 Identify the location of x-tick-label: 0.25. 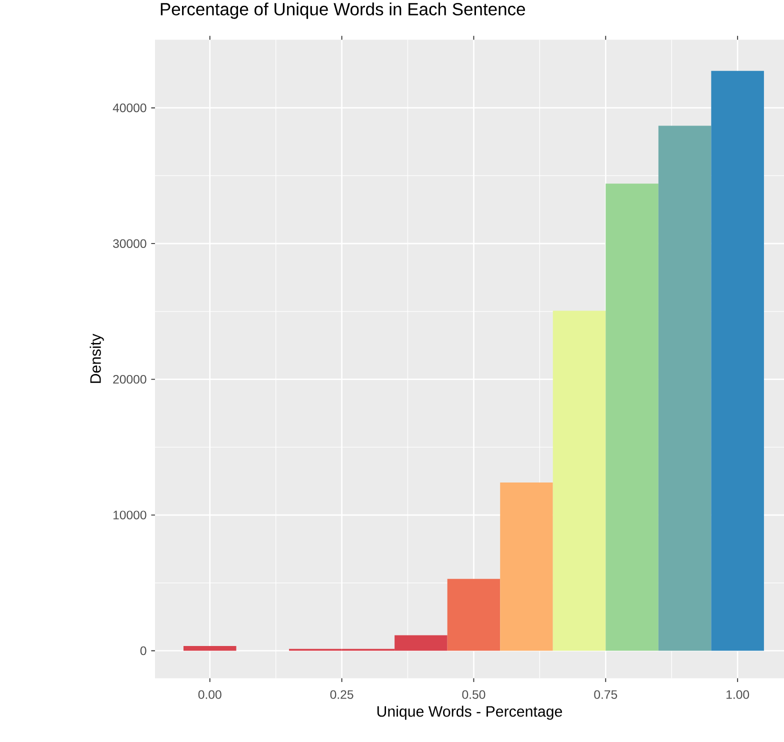
(342, 695).